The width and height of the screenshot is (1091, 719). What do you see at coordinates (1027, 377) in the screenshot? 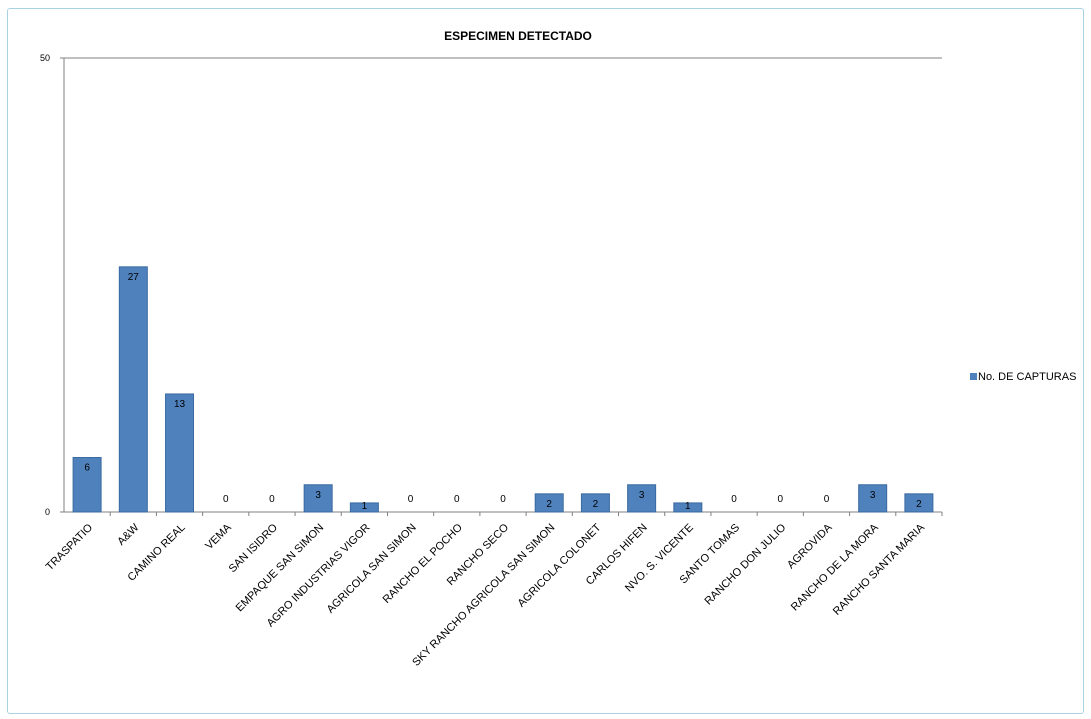
I see `legend-label: No. DE CAPTURAS` at bounding box center [1027, 377].